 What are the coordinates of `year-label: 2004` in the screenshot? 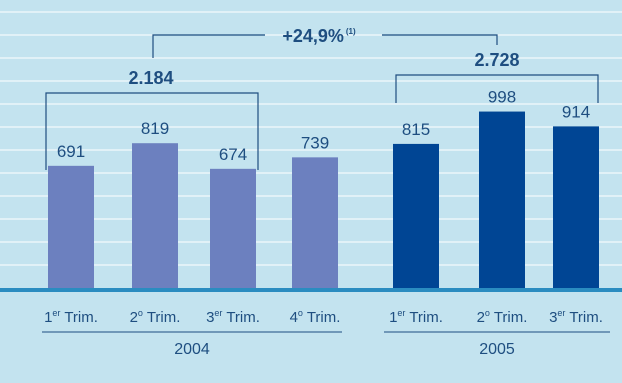 It's located at (192, 349).